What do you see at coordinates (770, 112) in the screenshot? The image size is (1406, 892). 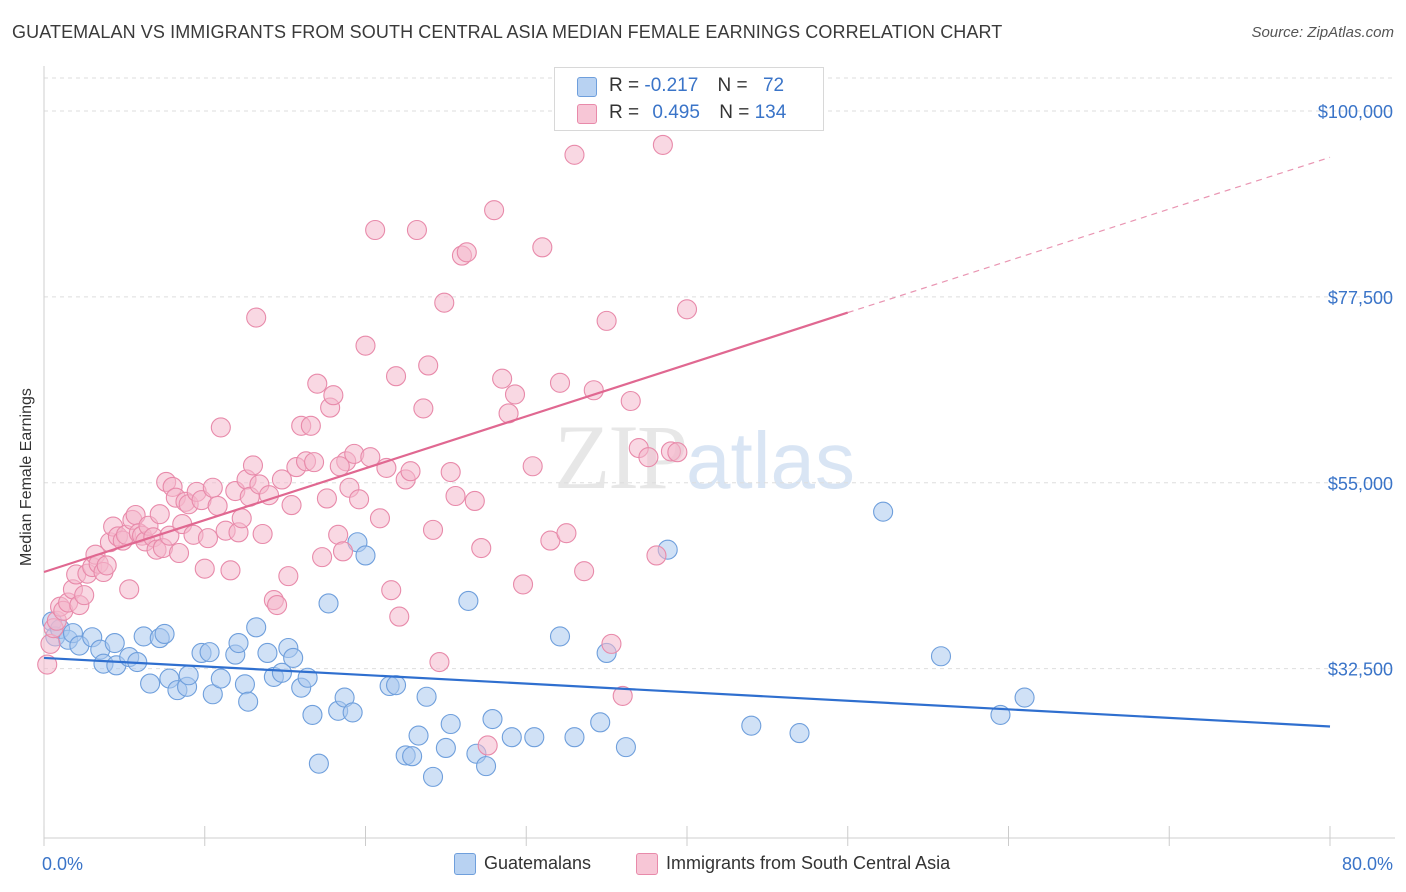 I see `legend-n-value: 134` at bounding box center [770, 112].